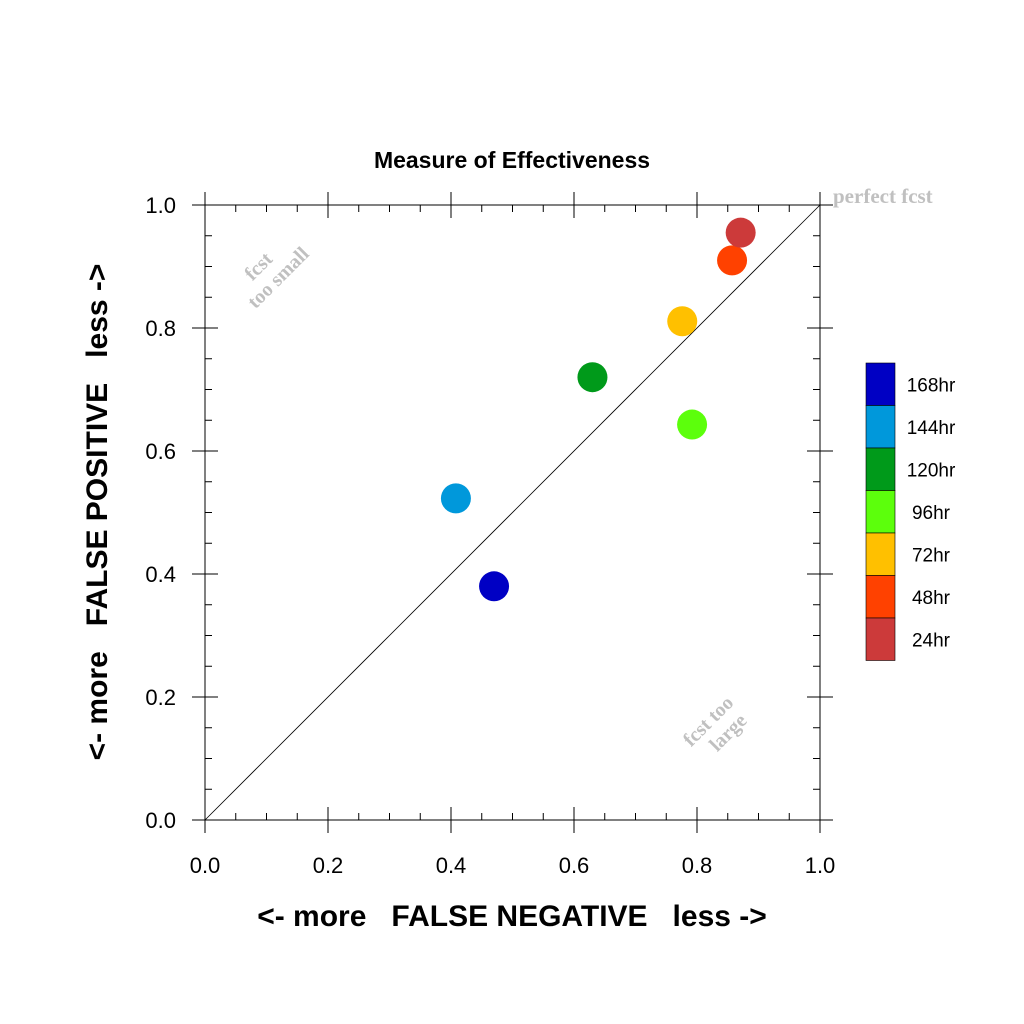  What do you see at coordinates (513, 865) in the screenshot?
I see `x-tick-labels: 0.0 0.2 0.4 0.6 0.8 1.0` at bounding box center [513, 865].